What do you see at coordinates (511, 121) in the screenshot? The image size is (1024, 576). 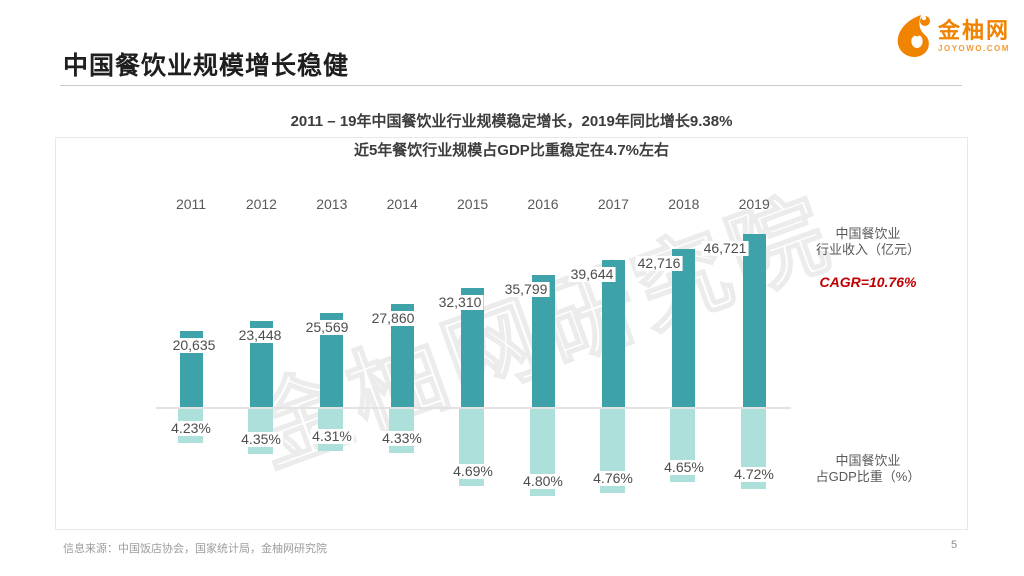 I see `chart-title-line1: 2011 – 19年中国餐饮业行业规模稳定增长，2019年同比增长9.38%` at bounding box center [511, 121].